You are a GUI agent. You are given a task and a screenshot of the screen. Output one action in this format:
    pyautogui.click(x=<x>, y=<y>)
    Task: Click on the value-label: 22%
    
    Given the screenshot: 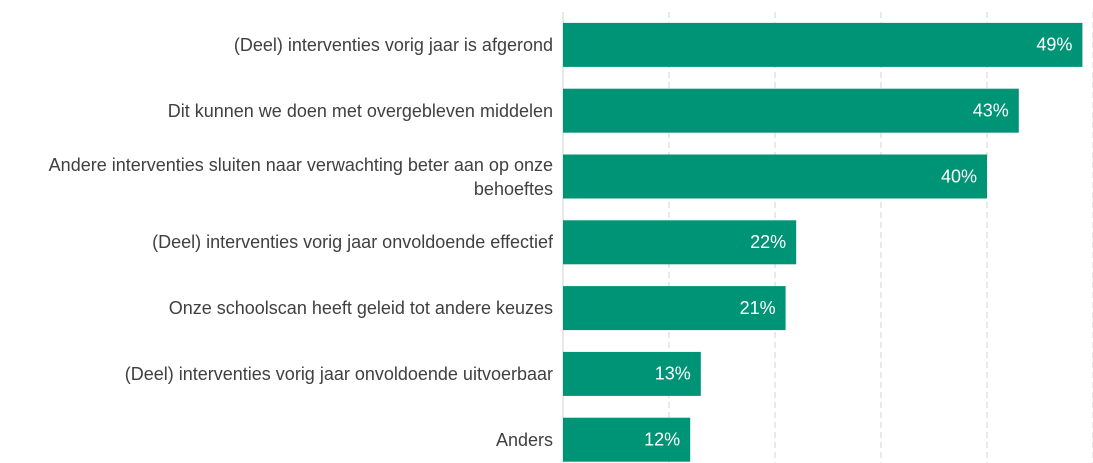 What is the action you would take?
    pyautogui.click(x=768, y=242)
    